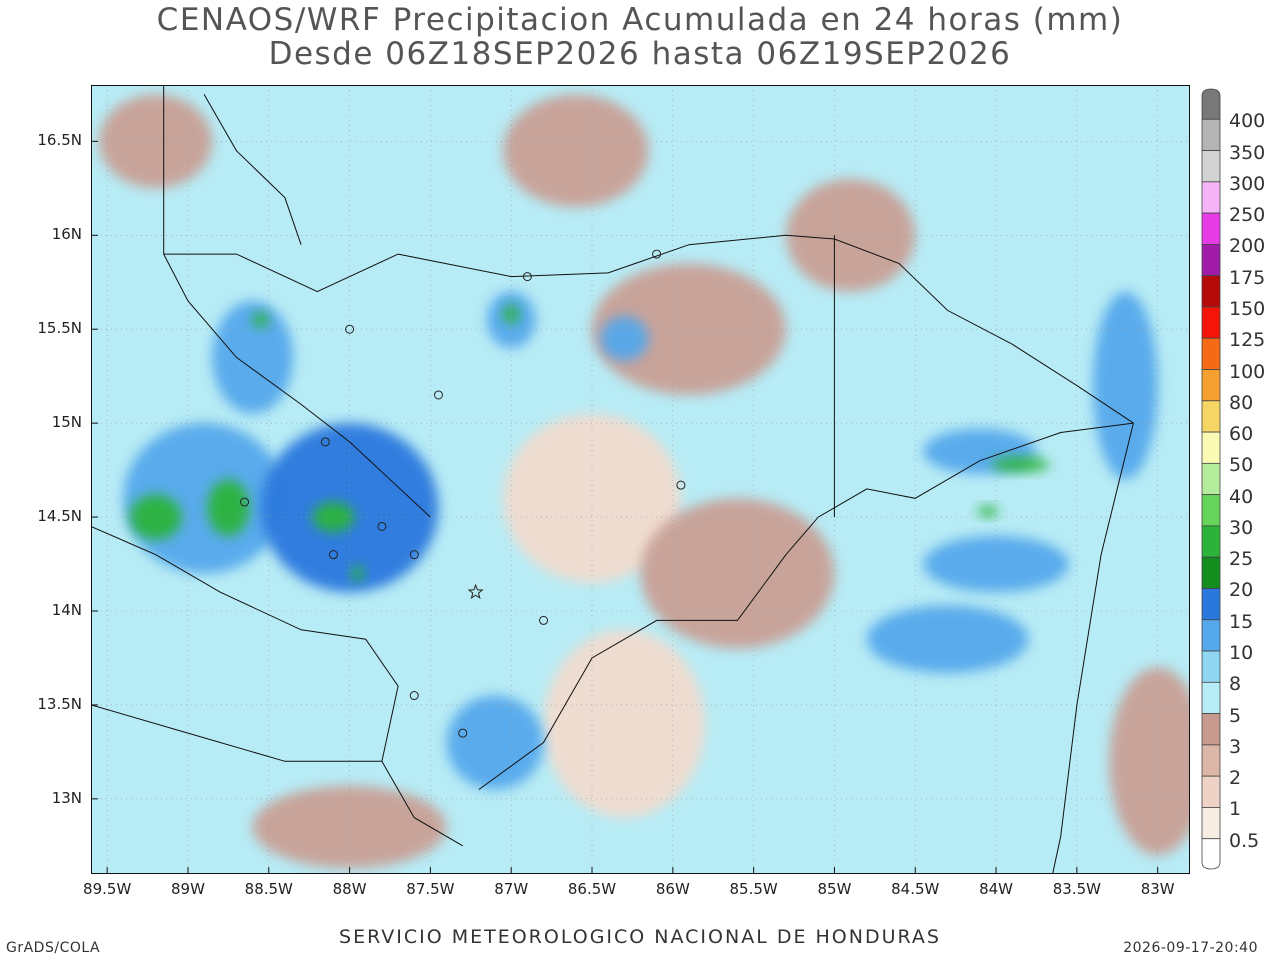  I want to click on software-credit: GrADS/COLA, so click(53, 948).